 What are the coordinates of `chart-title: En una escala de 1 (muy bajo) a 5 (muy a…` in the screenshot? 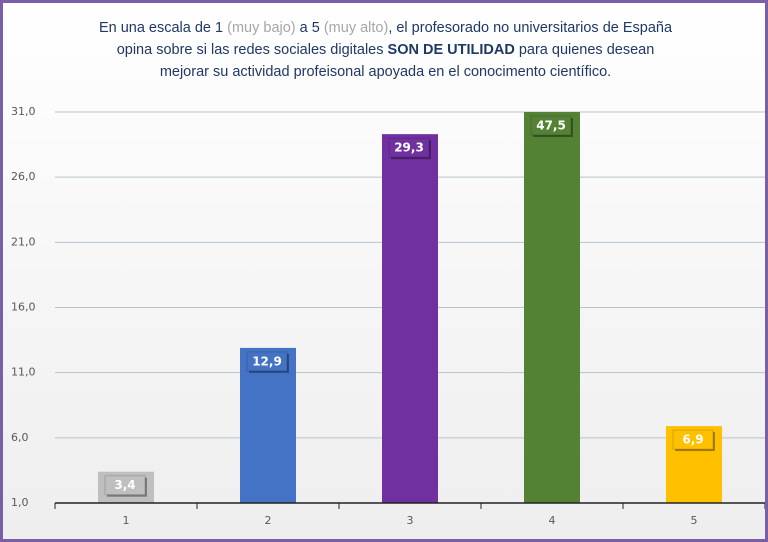 It's located at (385, 50).